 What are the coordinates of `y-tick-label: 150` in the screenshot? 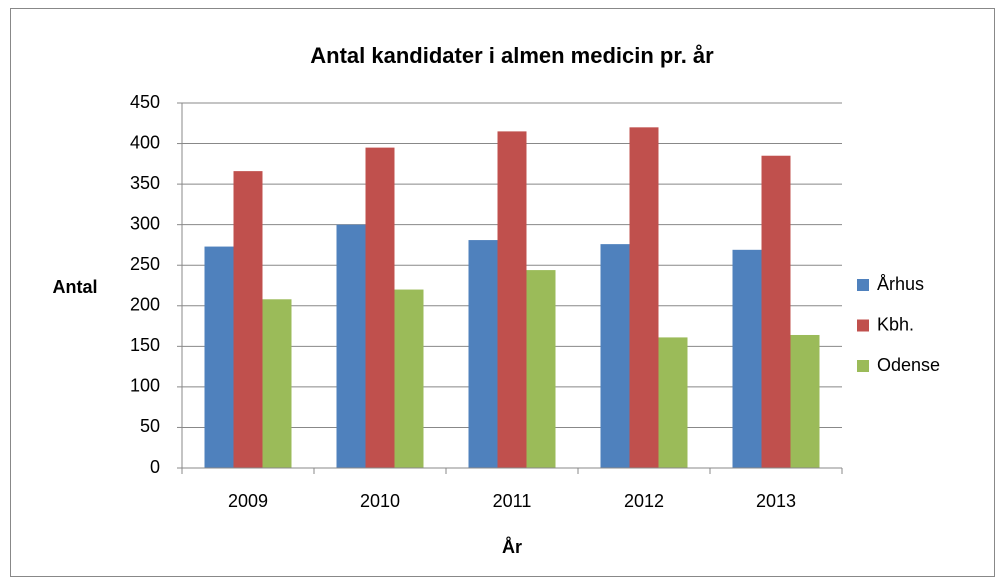 It's located at (145, 345).